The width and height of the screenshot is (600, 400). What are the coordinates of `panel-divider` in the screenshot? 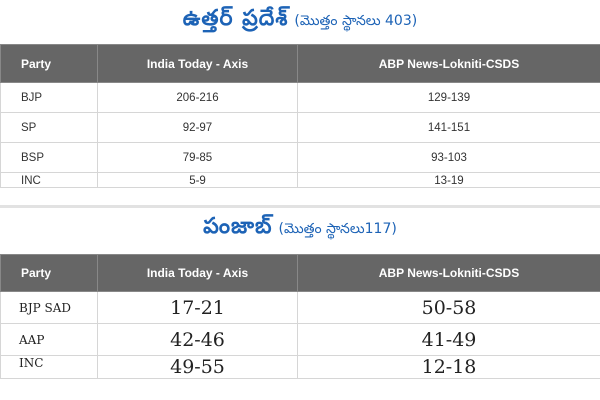 It's located at (300, 206).